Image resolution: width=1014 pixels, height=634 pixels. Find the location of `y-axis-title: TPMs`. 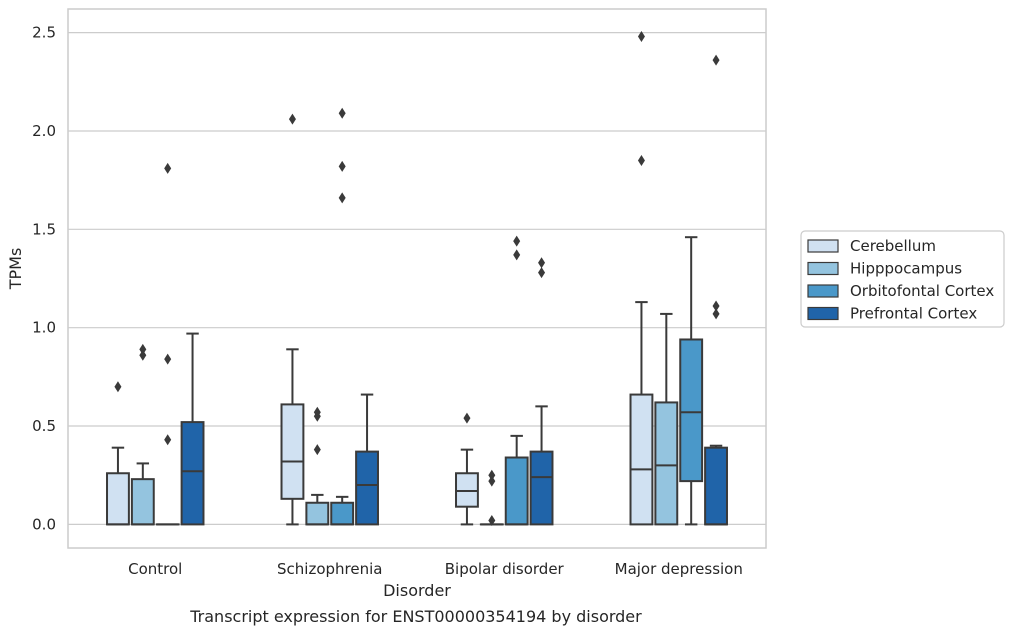

y-axis-title: TPMs is located at coordinates (15, 269).